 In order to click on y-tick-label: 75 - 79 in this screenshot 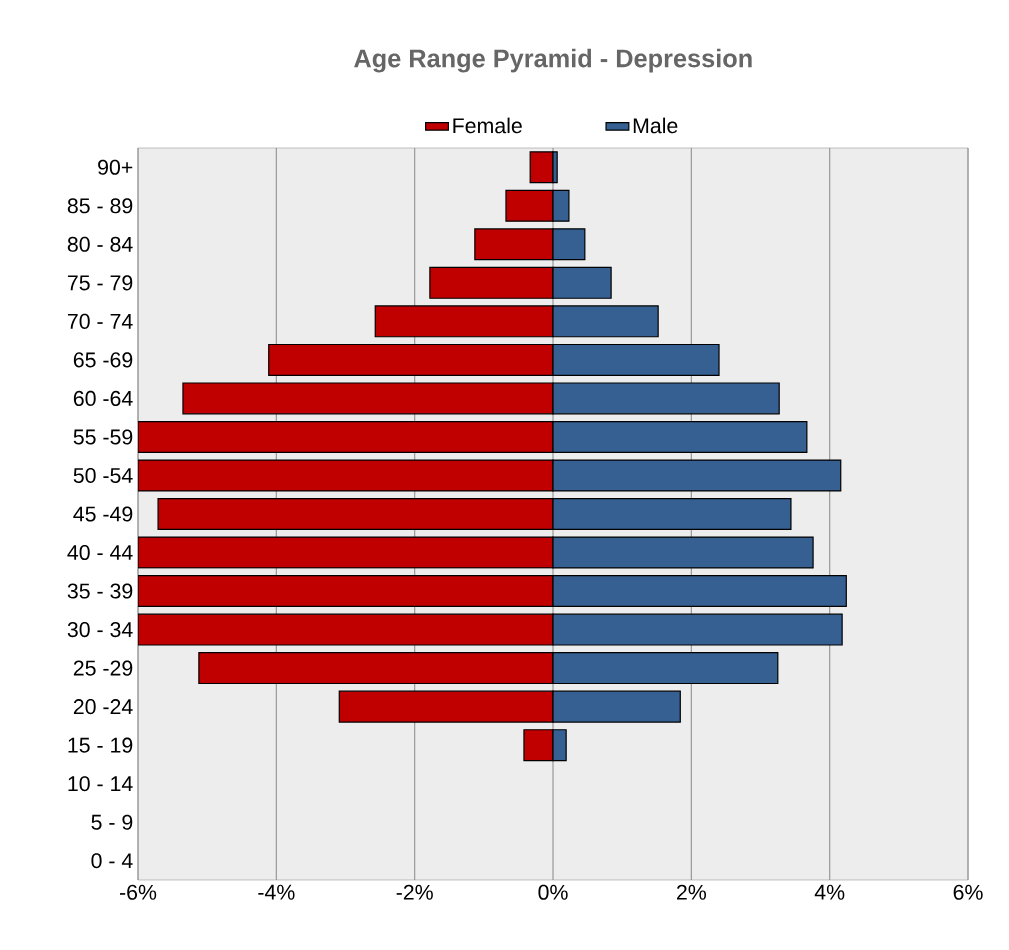, I will do `click(100, 283)`.